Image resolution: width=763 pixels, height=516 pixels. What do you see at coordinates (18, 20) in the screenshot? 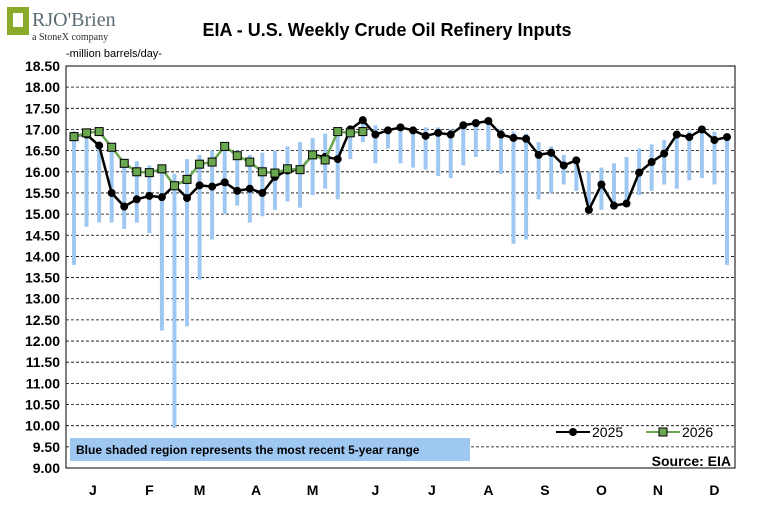
I see `logo-mark-inner` at bounding box center [18, 20].